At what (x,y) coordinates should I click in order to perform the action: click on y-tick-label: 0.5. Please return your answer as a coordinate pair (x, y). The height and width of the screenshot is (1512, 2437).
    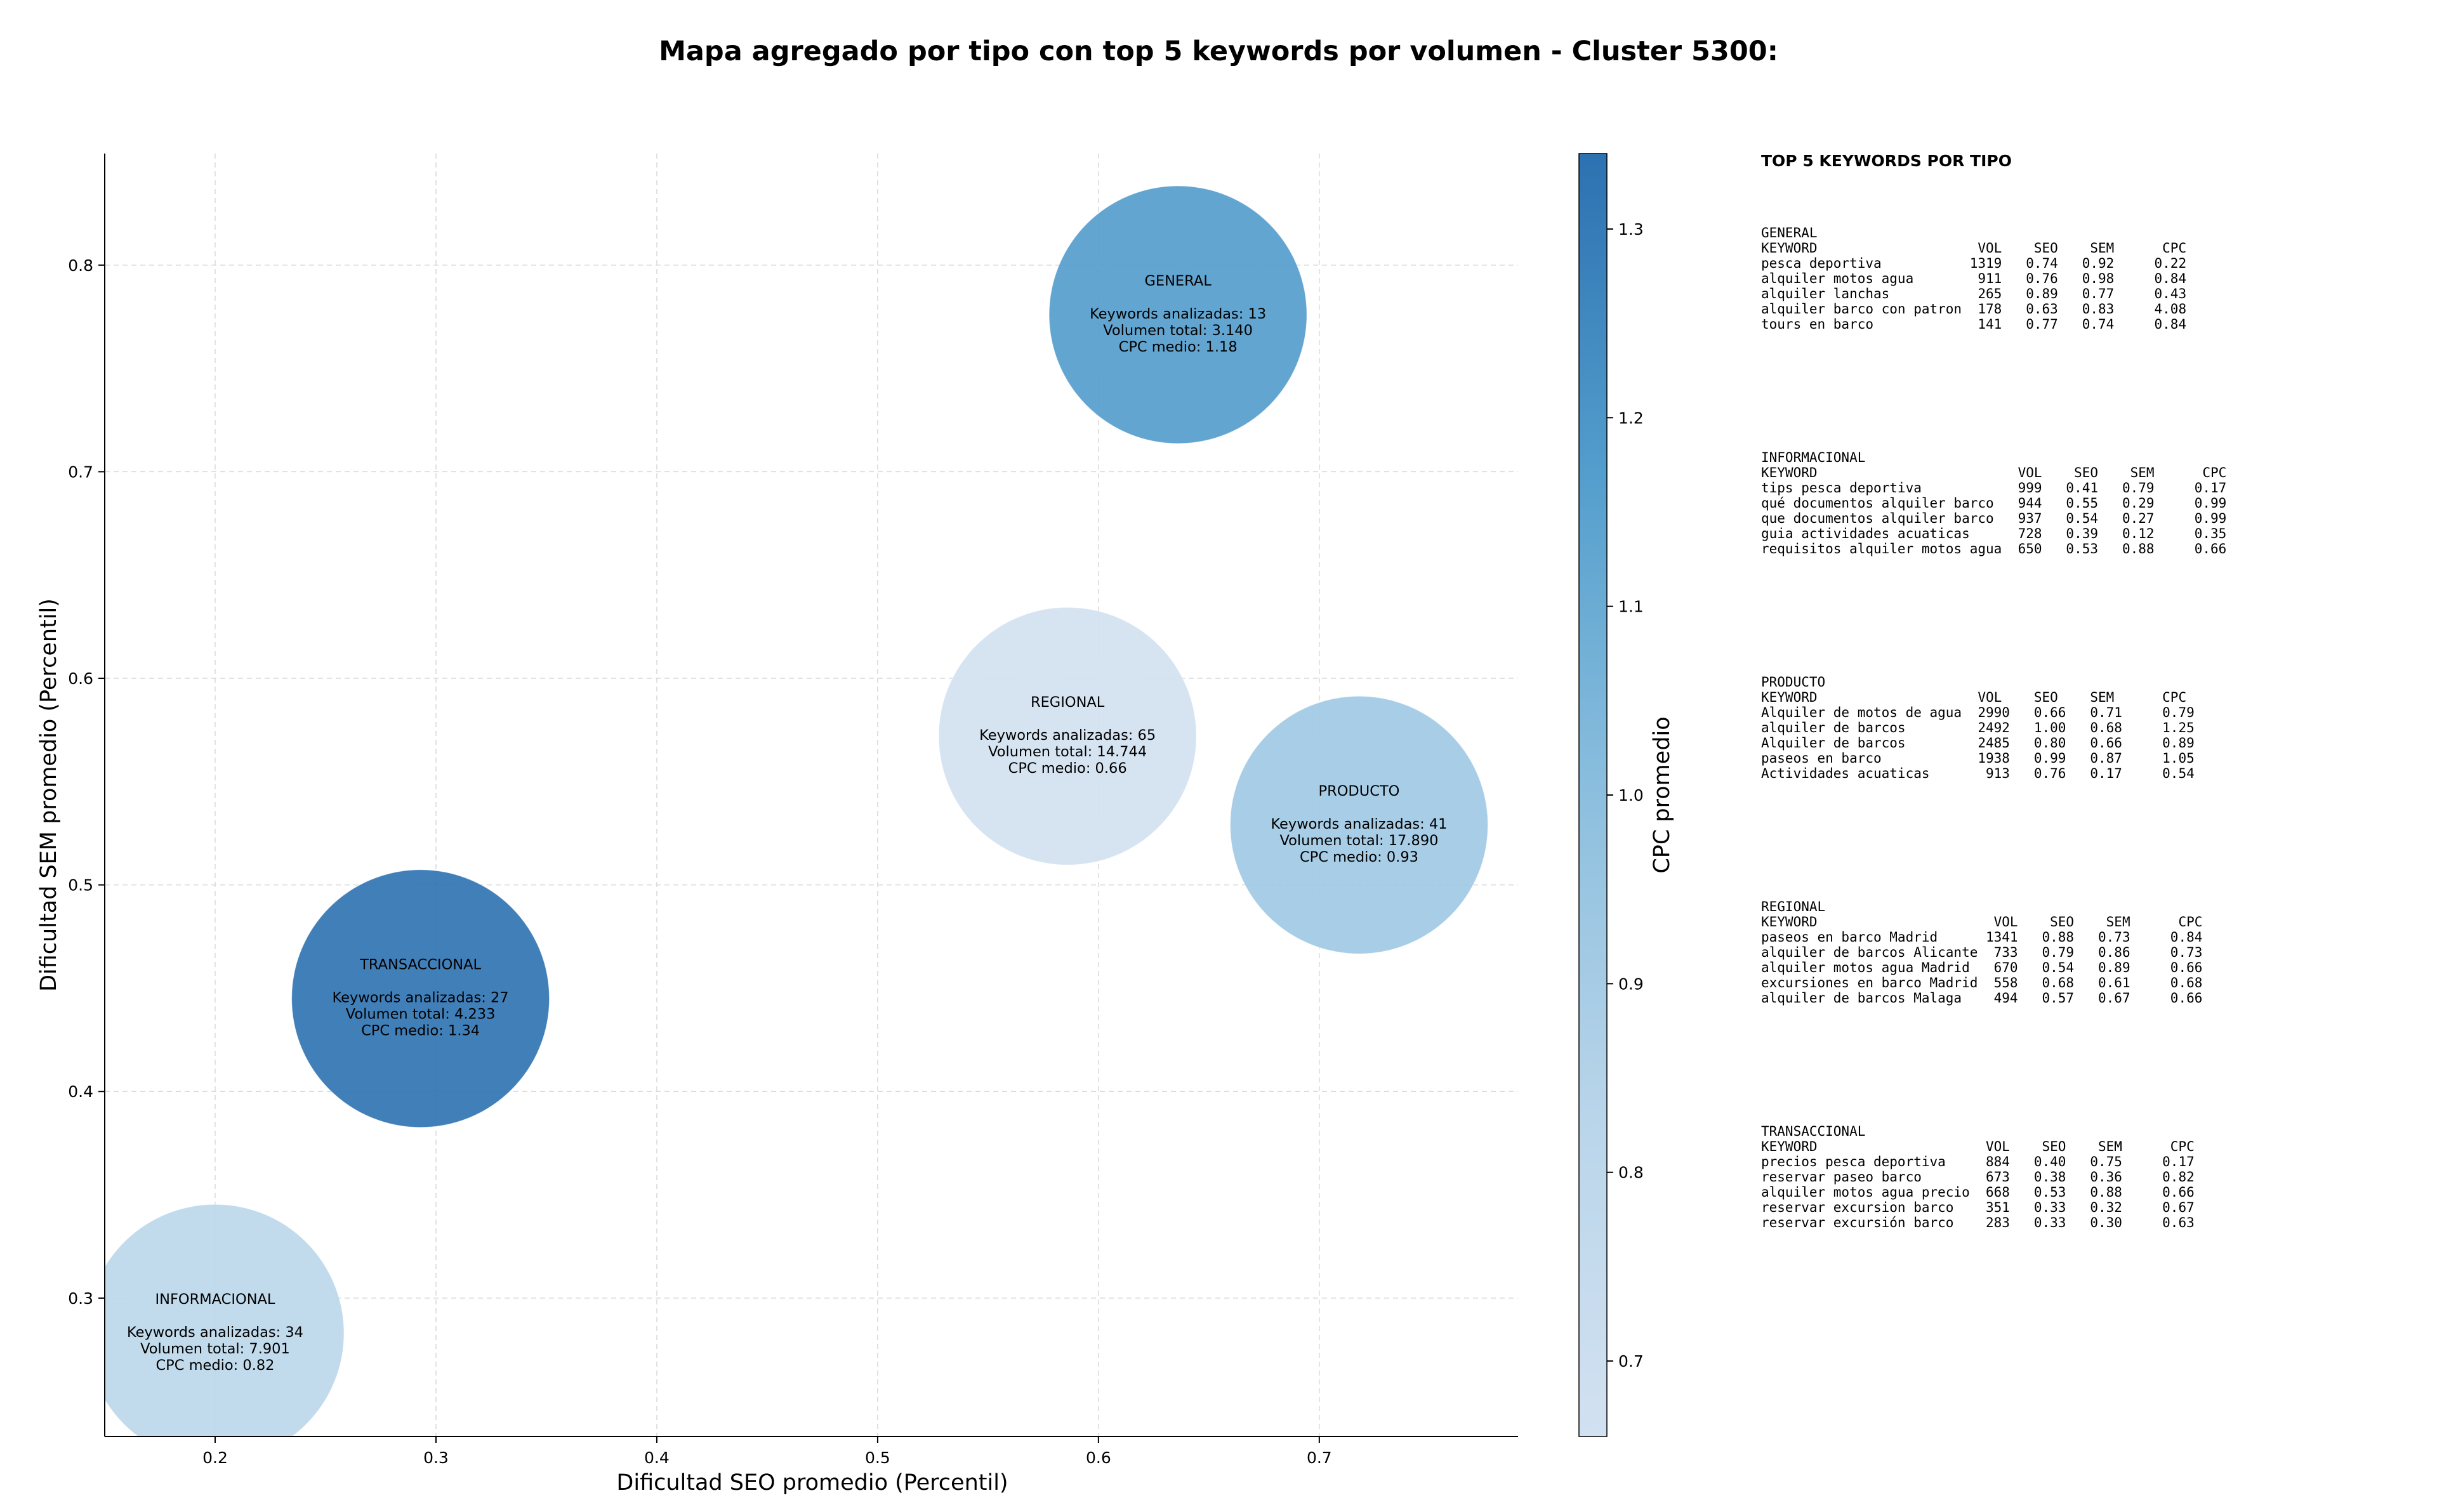
    Looking at the image, I should click on (80, 886).